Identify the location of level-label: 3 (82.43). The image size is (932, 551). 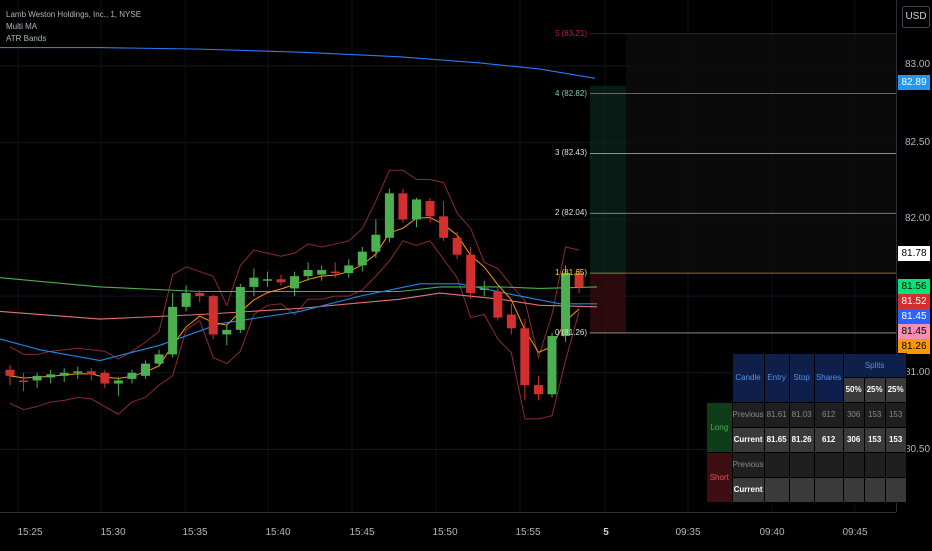
(570, 153).